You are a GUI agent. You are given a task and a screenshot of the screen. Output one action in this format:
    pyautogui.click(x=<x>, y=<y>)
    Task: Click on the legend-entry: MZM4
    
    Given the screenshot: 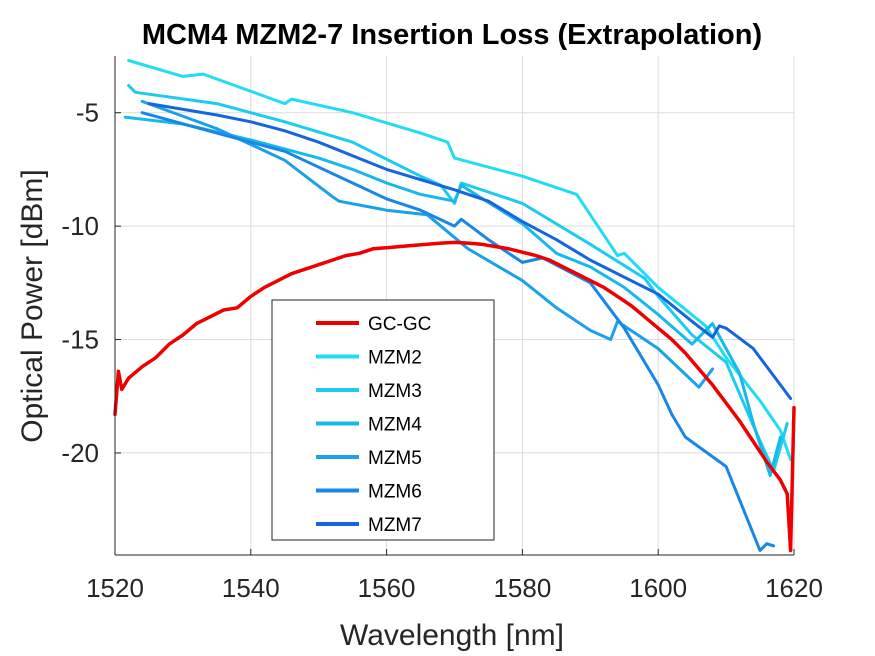 What is the action you would take?
    pyautogui.click(x=395, y=425)
    